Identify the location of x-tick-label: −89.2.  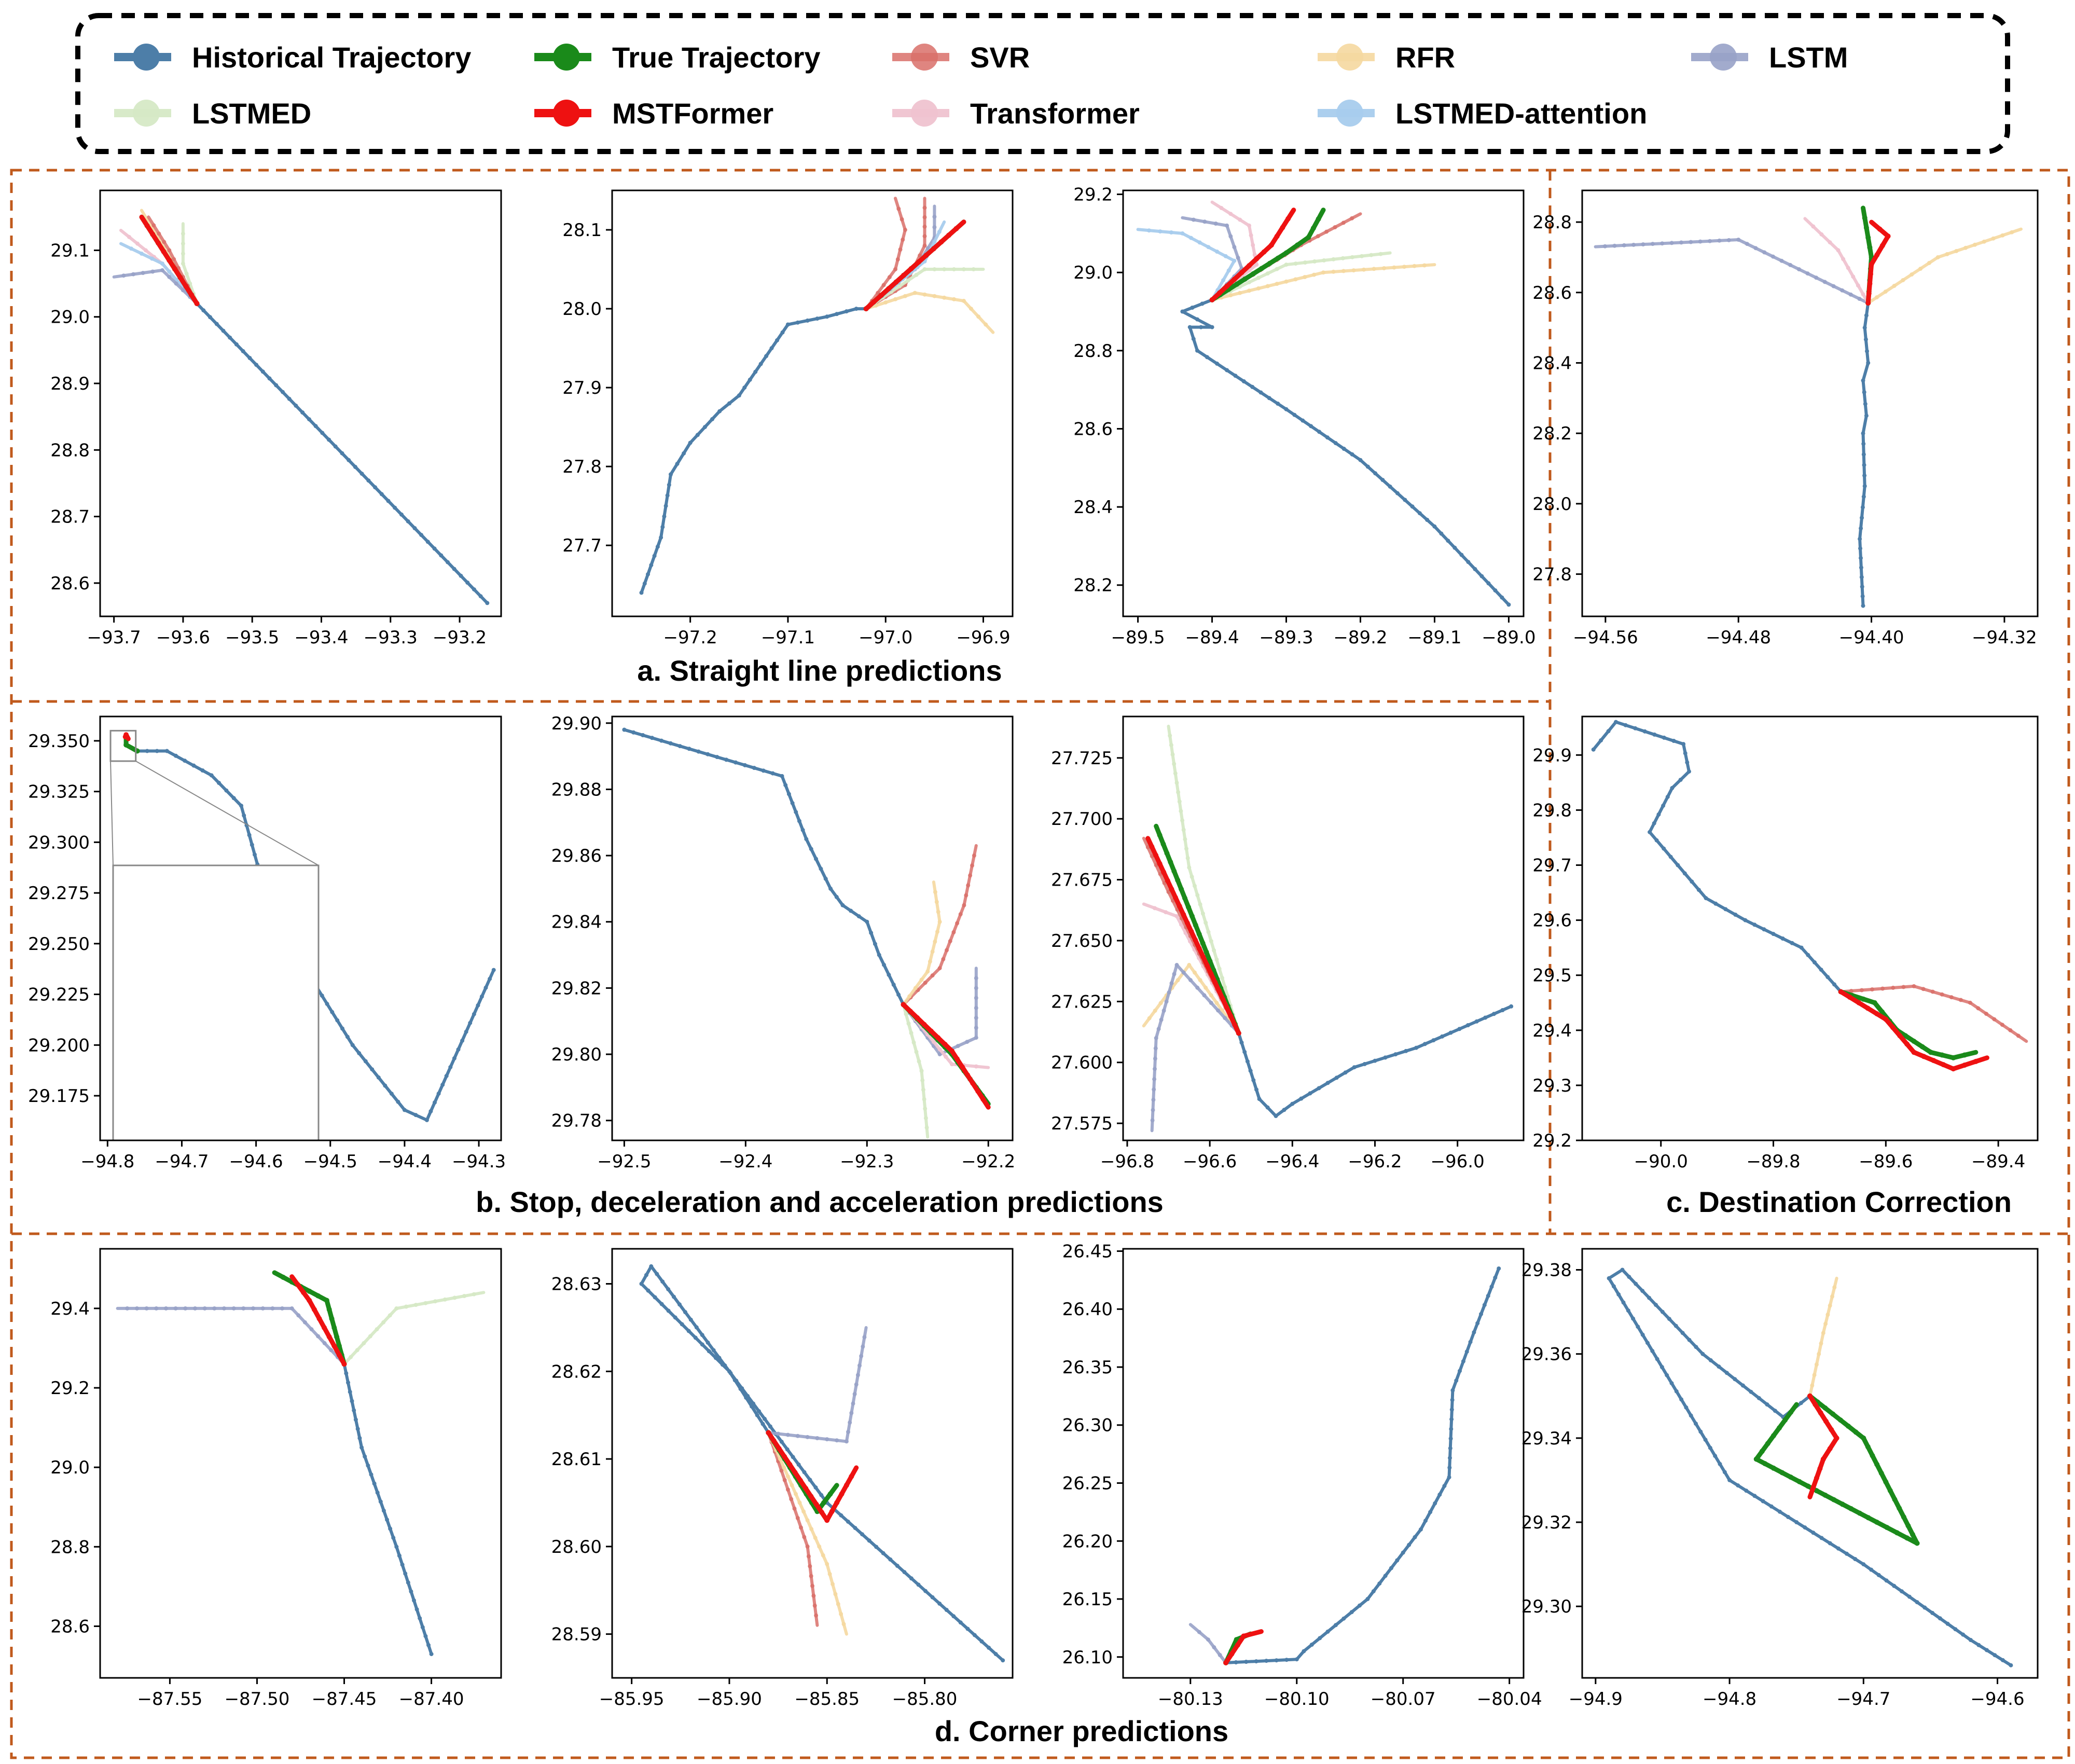
(1360, 637).